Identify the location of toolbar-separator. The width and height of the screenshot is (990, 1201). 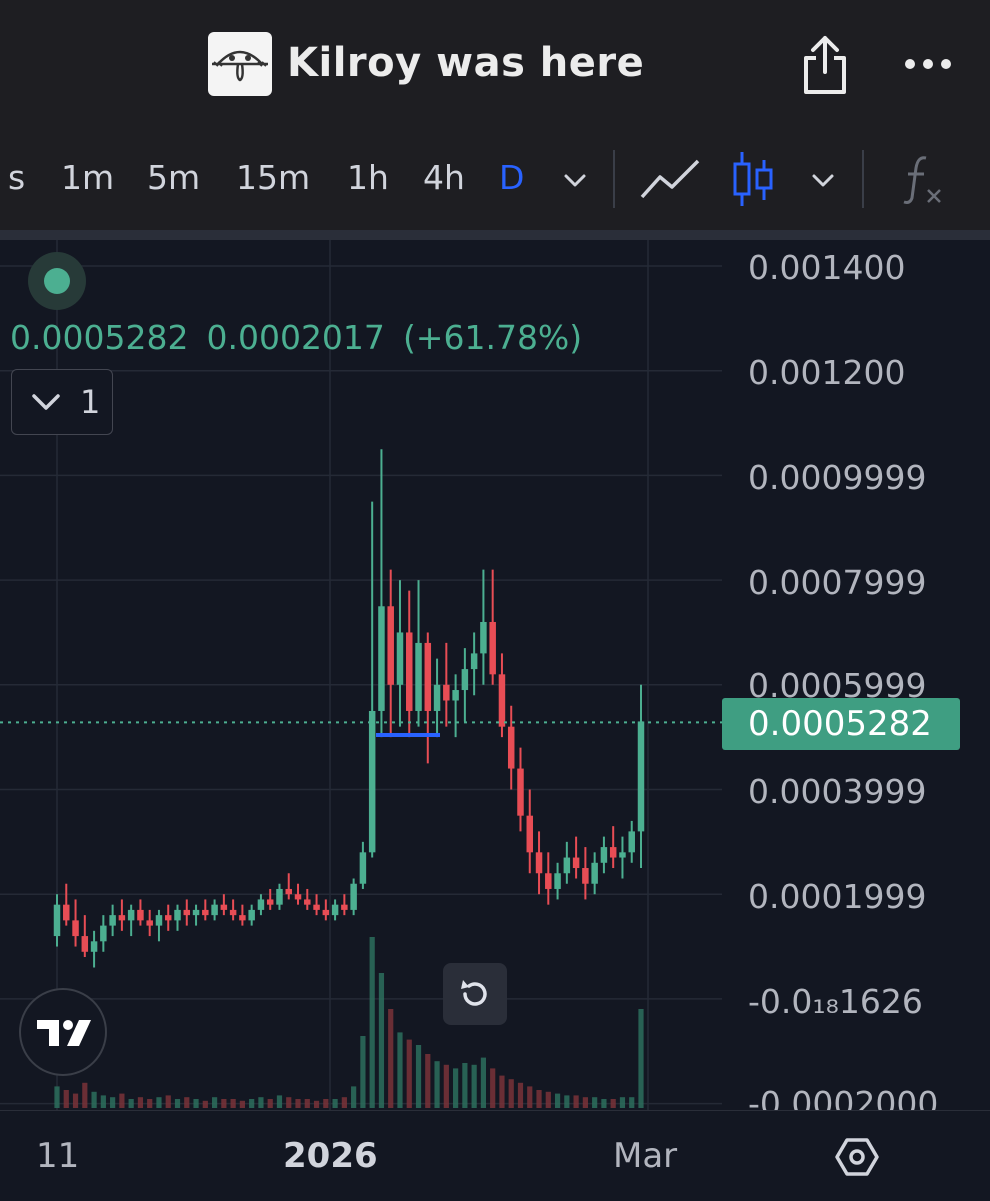
(614, 179).